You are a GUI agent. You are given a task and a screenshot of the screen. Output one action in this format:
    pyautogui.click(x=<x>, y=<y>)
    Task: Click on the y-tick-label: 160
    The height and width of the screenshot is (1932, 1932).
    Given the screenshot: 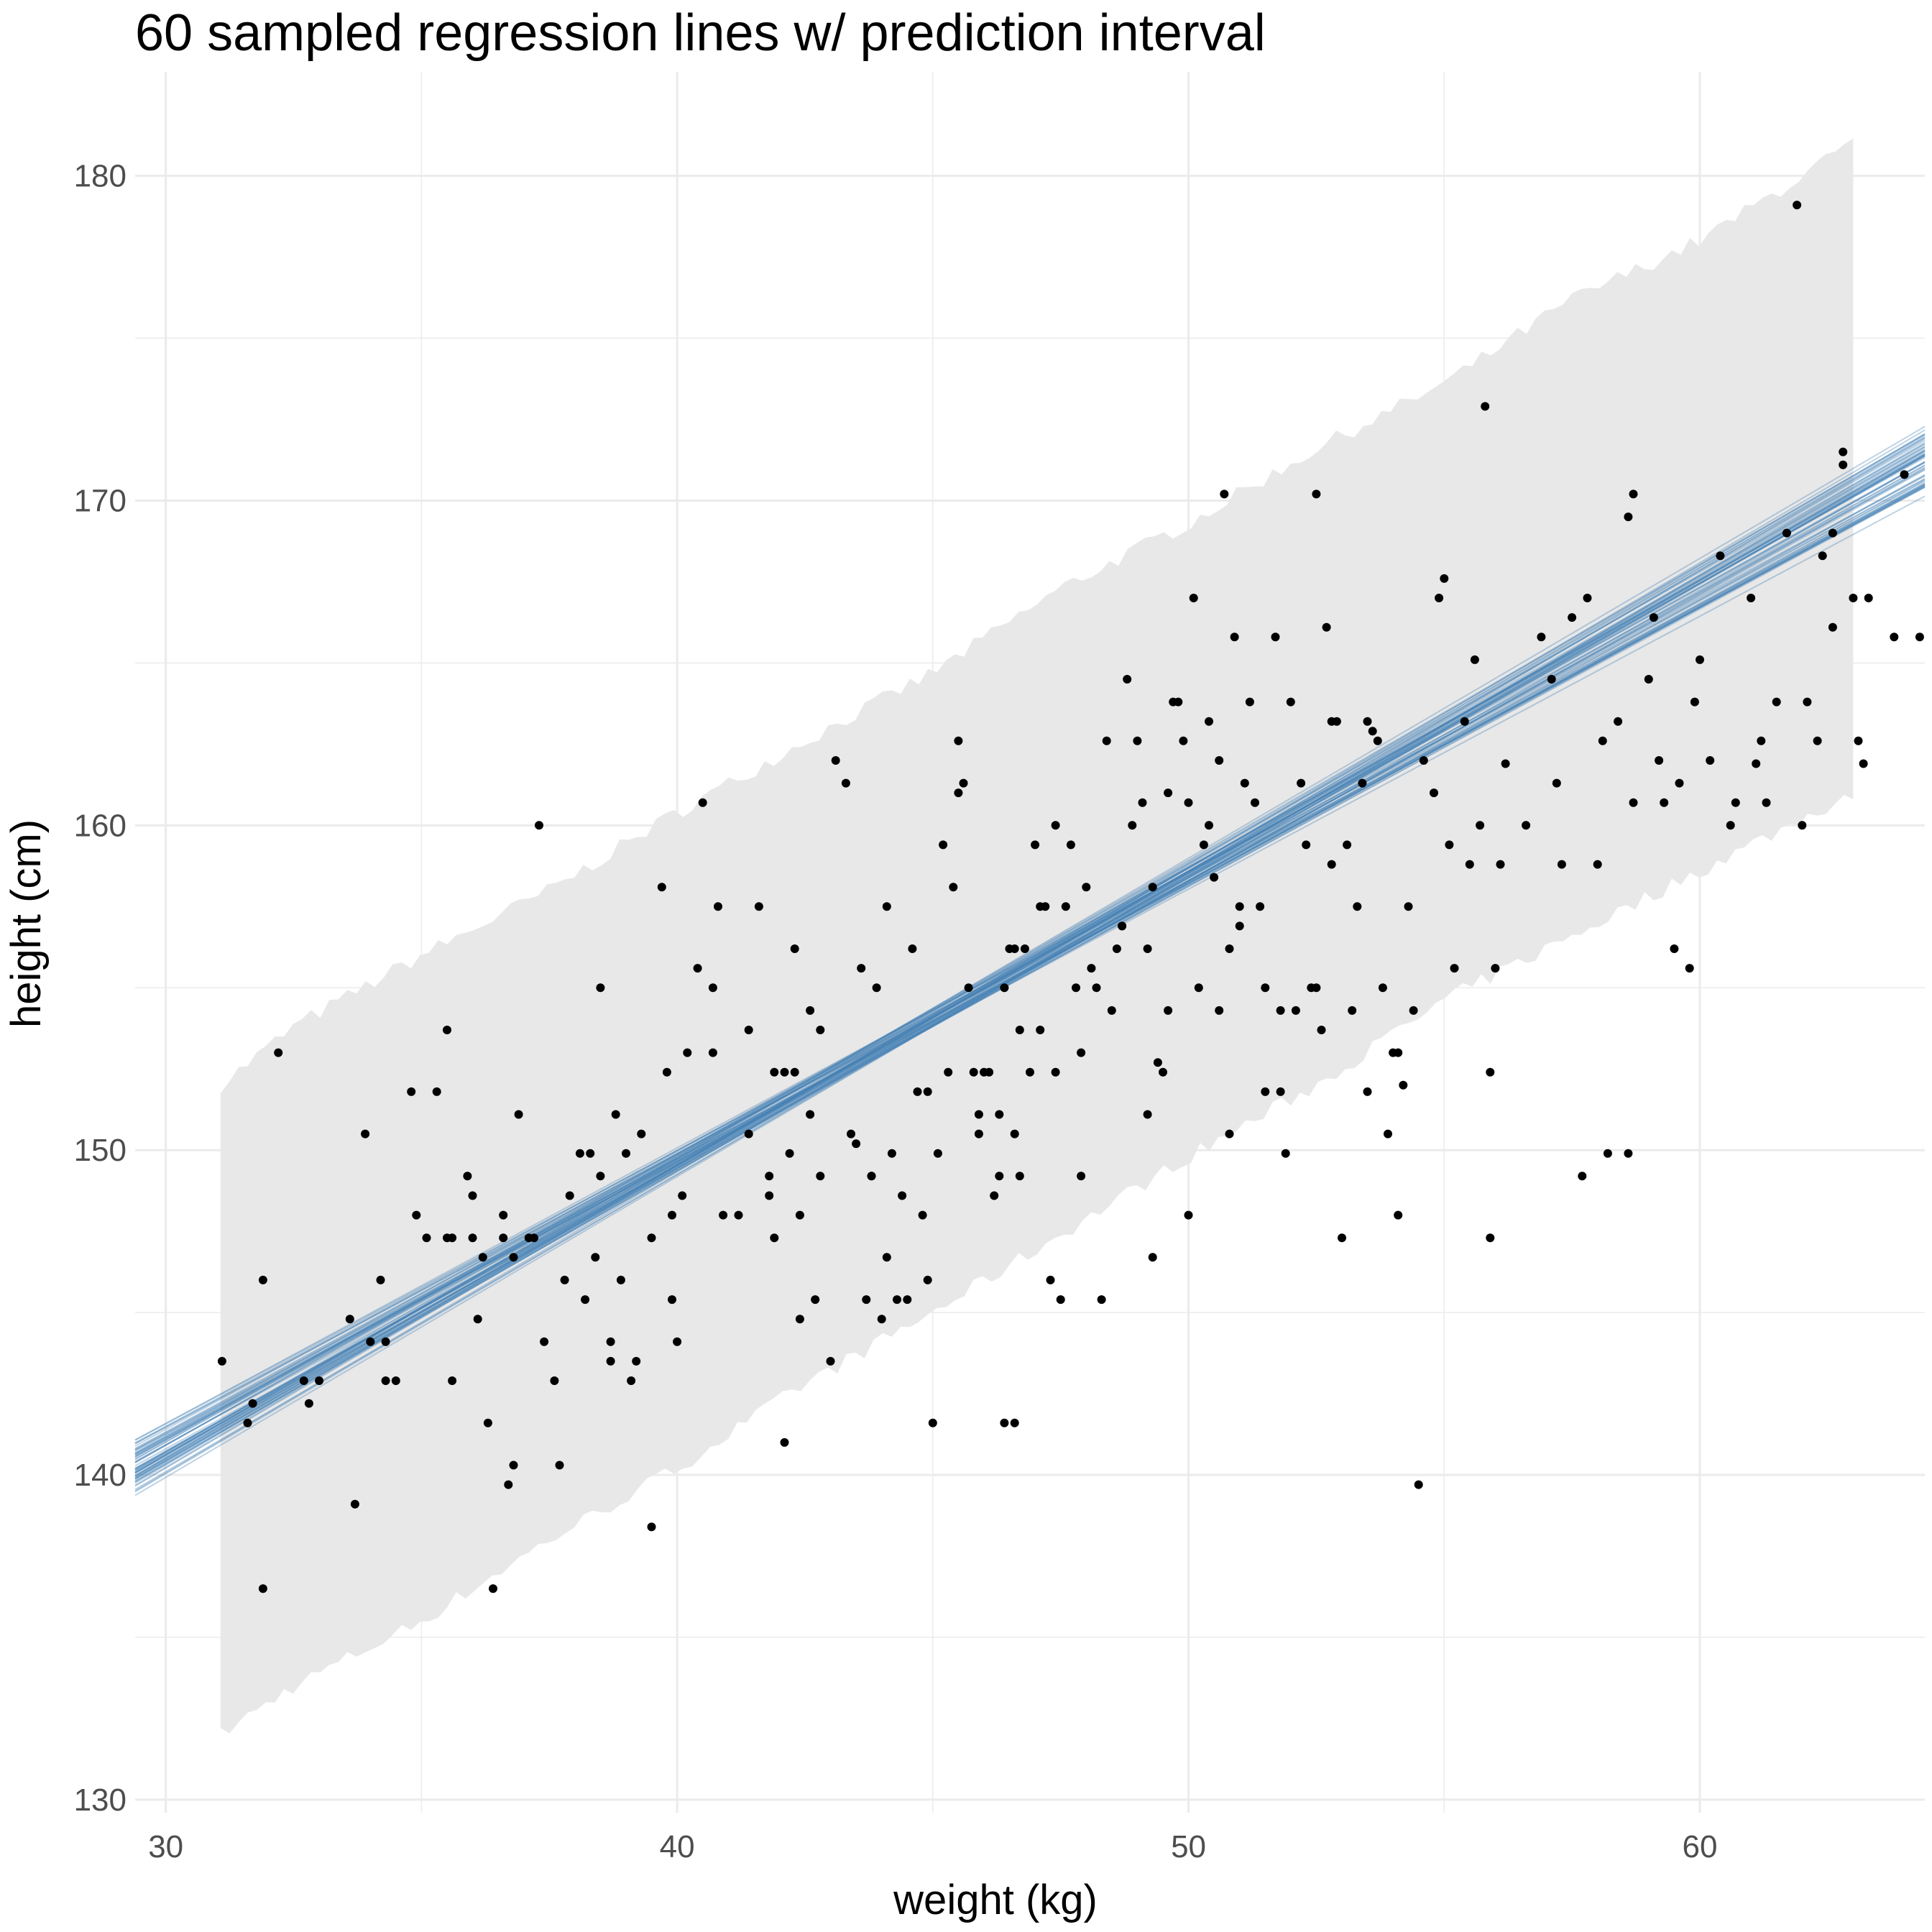 What is the action you would take?
    pyautogui.click(x=100, y=825)
    